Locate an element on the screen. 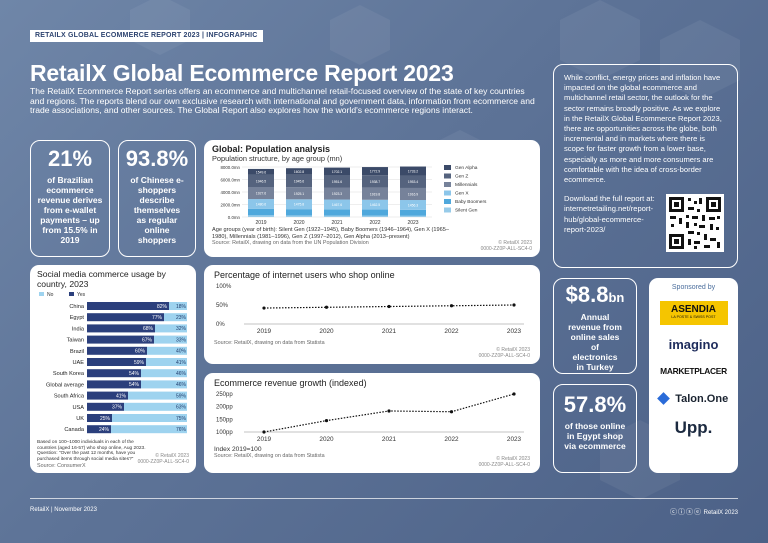  revenue-chart-copyright: © RetailX 2023 0000-ZZ0P-ALL-SC4-0 is located at coordinates (504, 462).